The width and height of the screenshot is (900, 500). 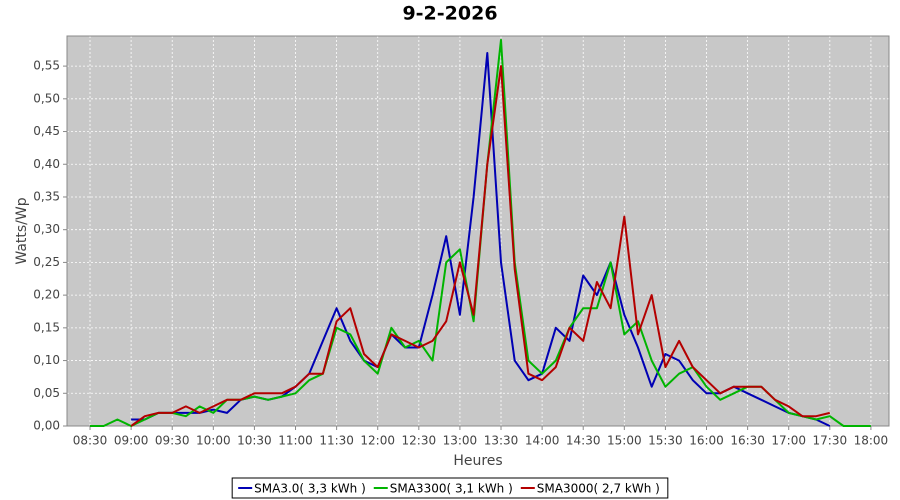 What do you see at coordinates (46, 131) in the screenshot?
I see `y-tick-label: 0,45` at bounding box center [46, 131].